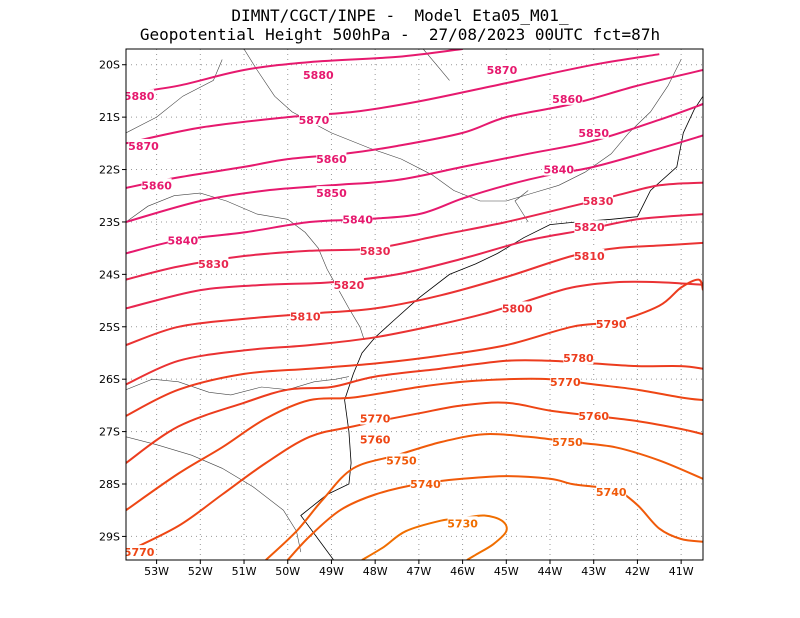 Image resolution: width=800 pixels, height=618 pixels. Describe the element at coordinates (200, 571) in the screenshot. I see `lon-tick-label: 52W` at that location.